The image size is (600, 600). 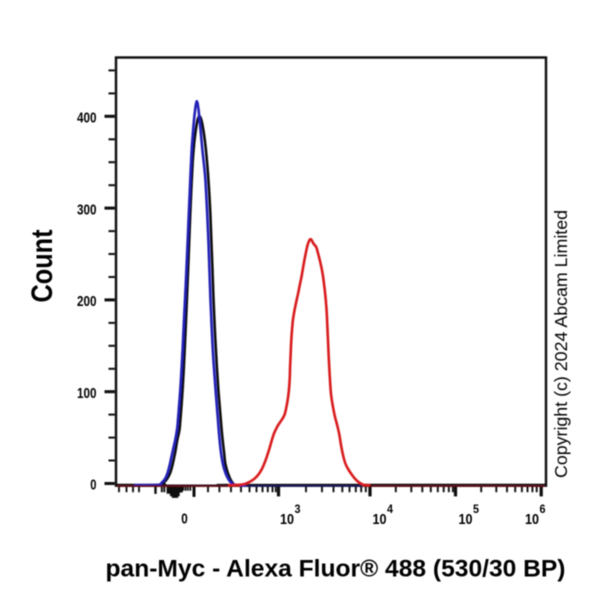 What do you see at coordinates (87, 394) in the screenshot?
I see `svg-text: 100` at bounding box center [87, 394].